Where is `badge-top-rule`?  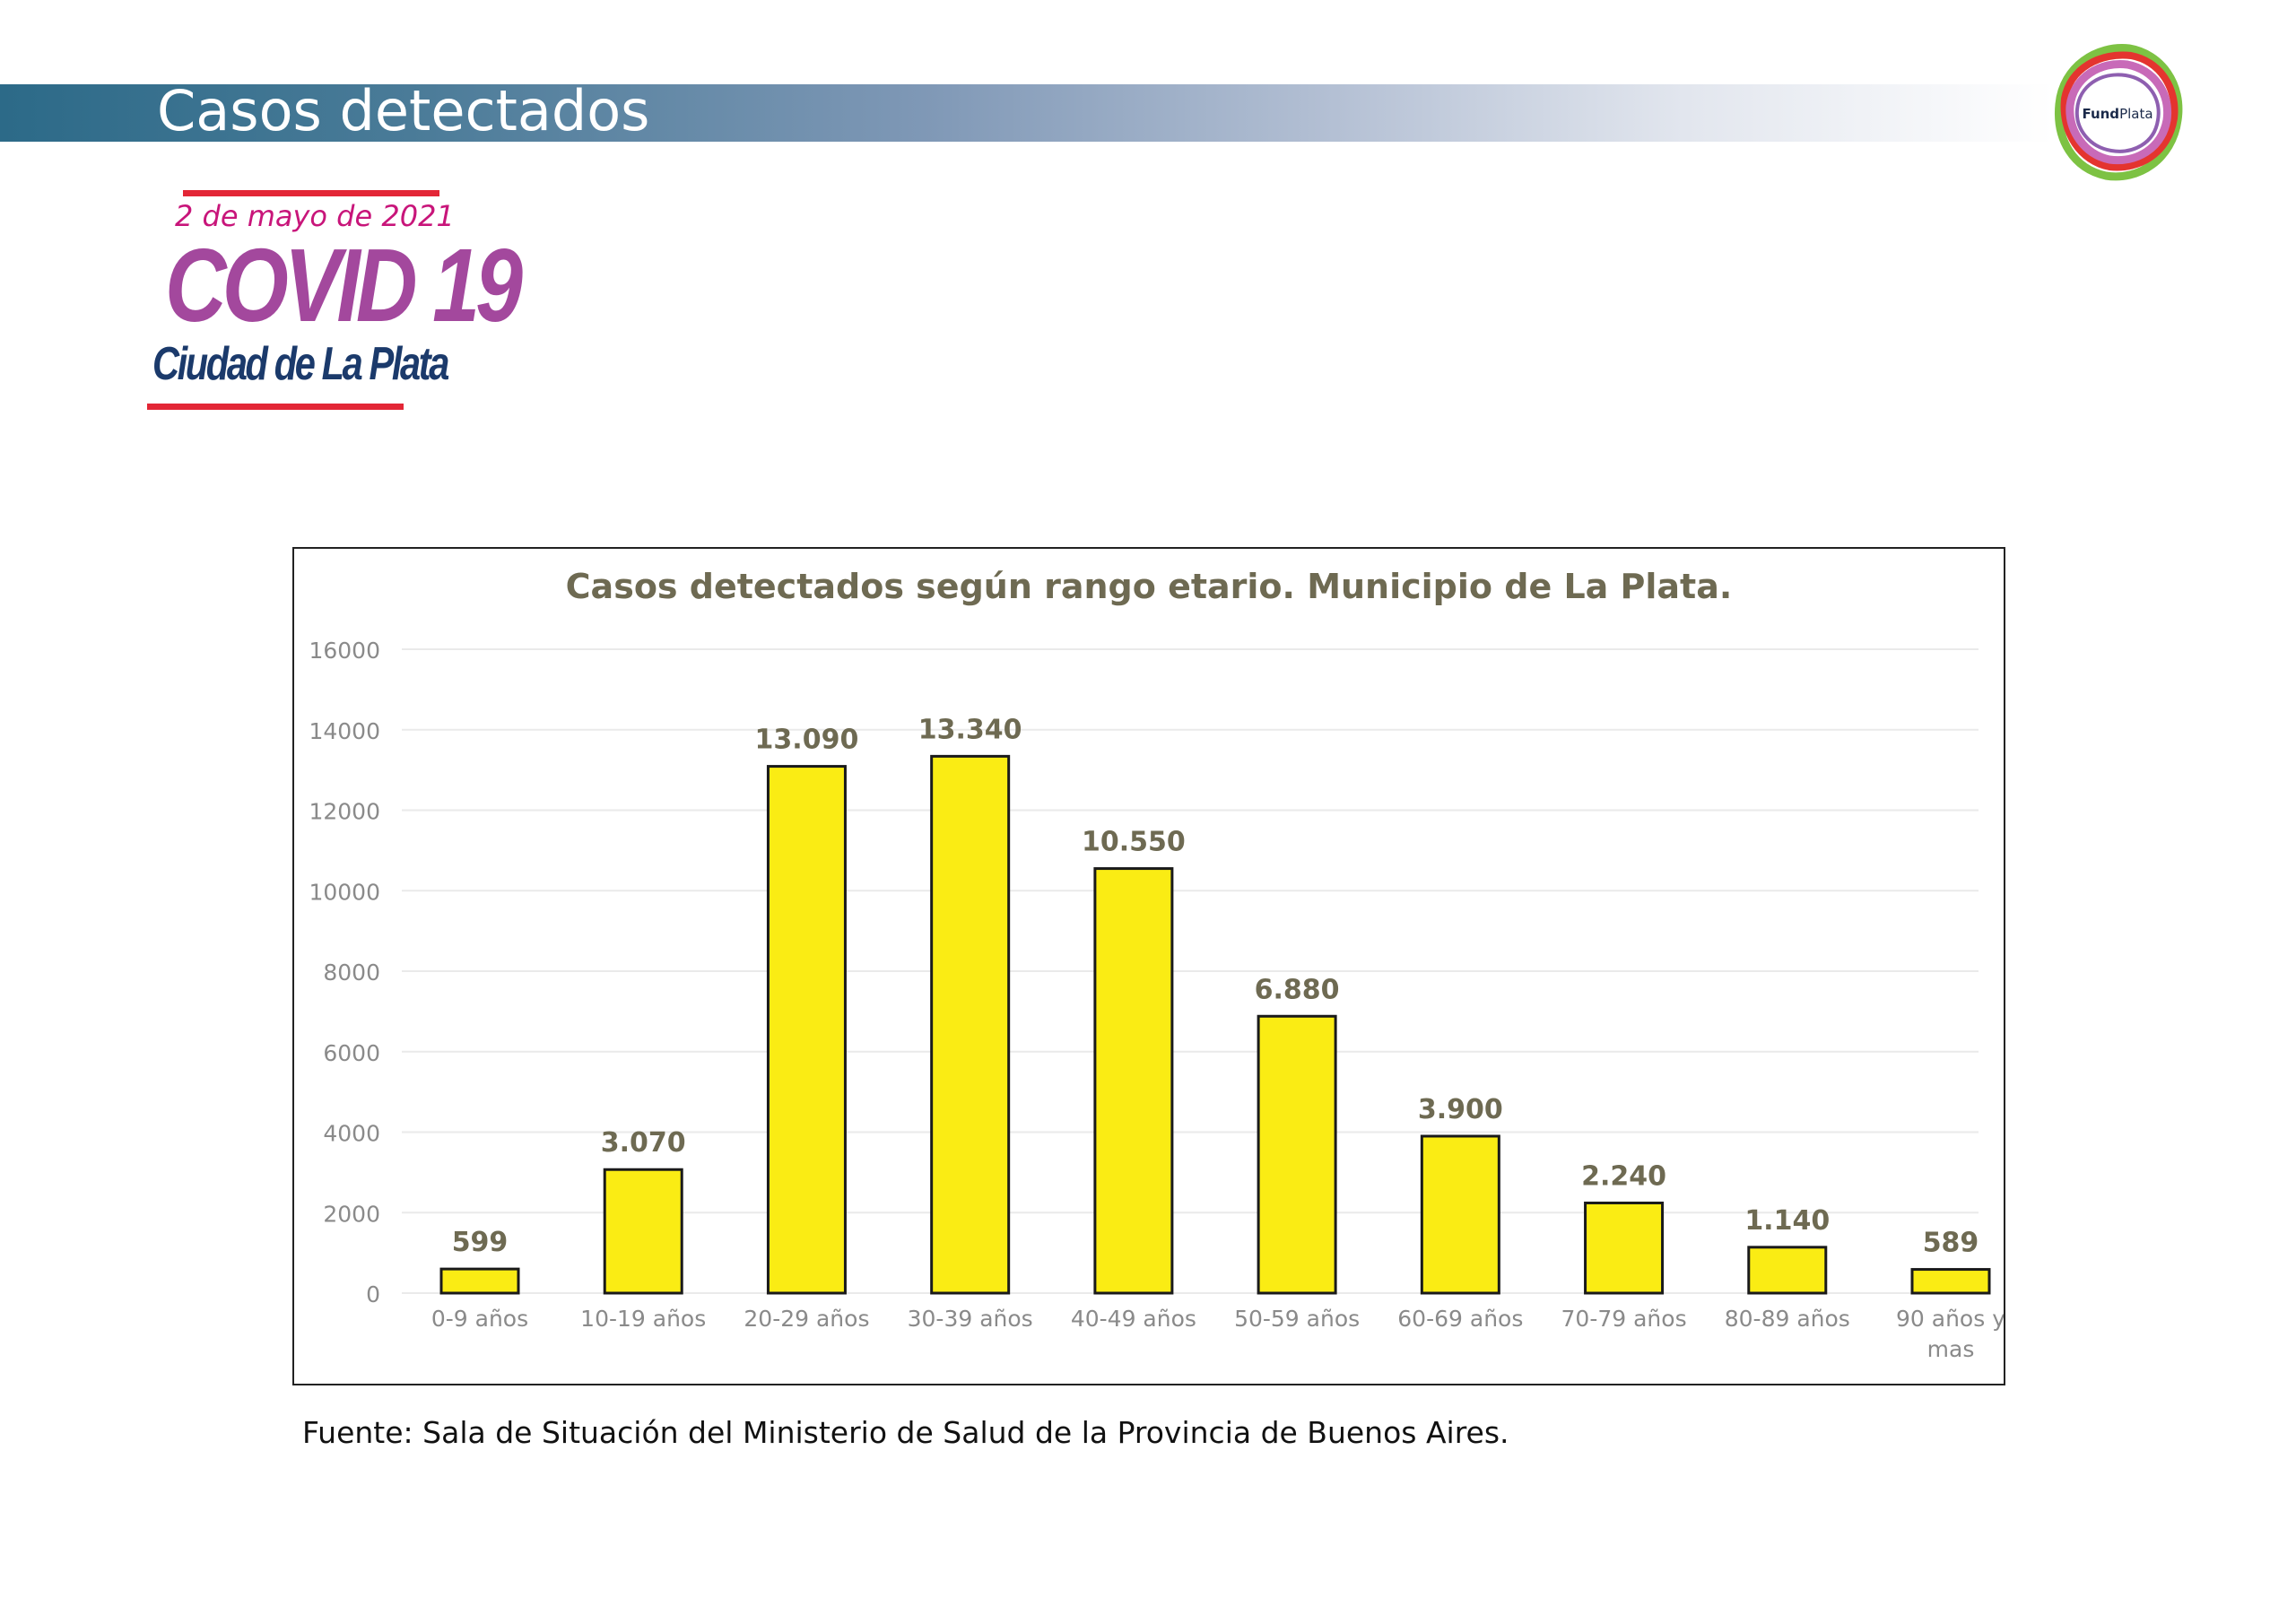 badge-top-rule is located at coordinates (311, 193).